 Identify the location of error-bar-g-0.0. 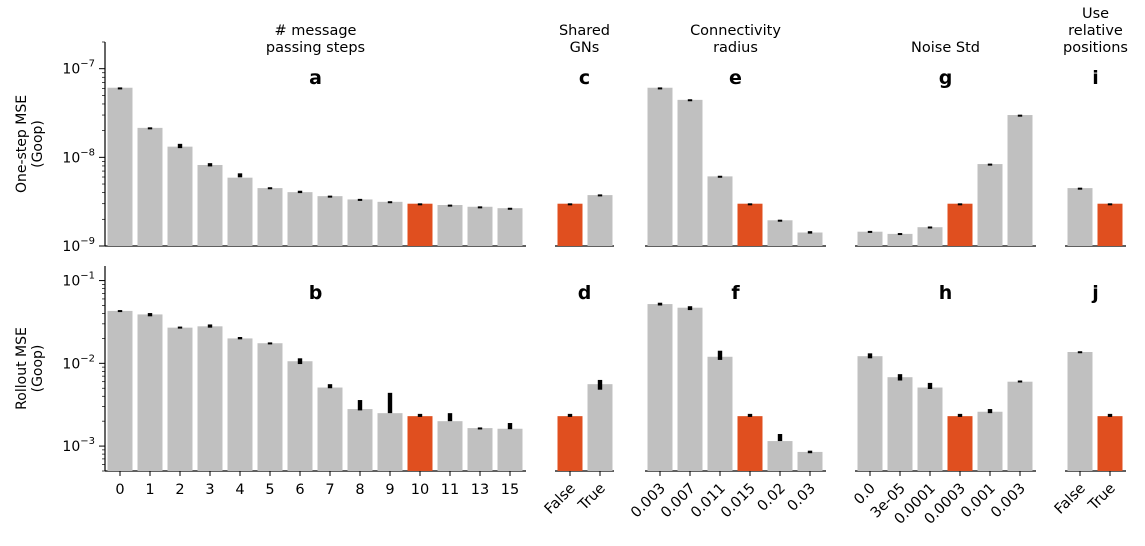
(870, 231).